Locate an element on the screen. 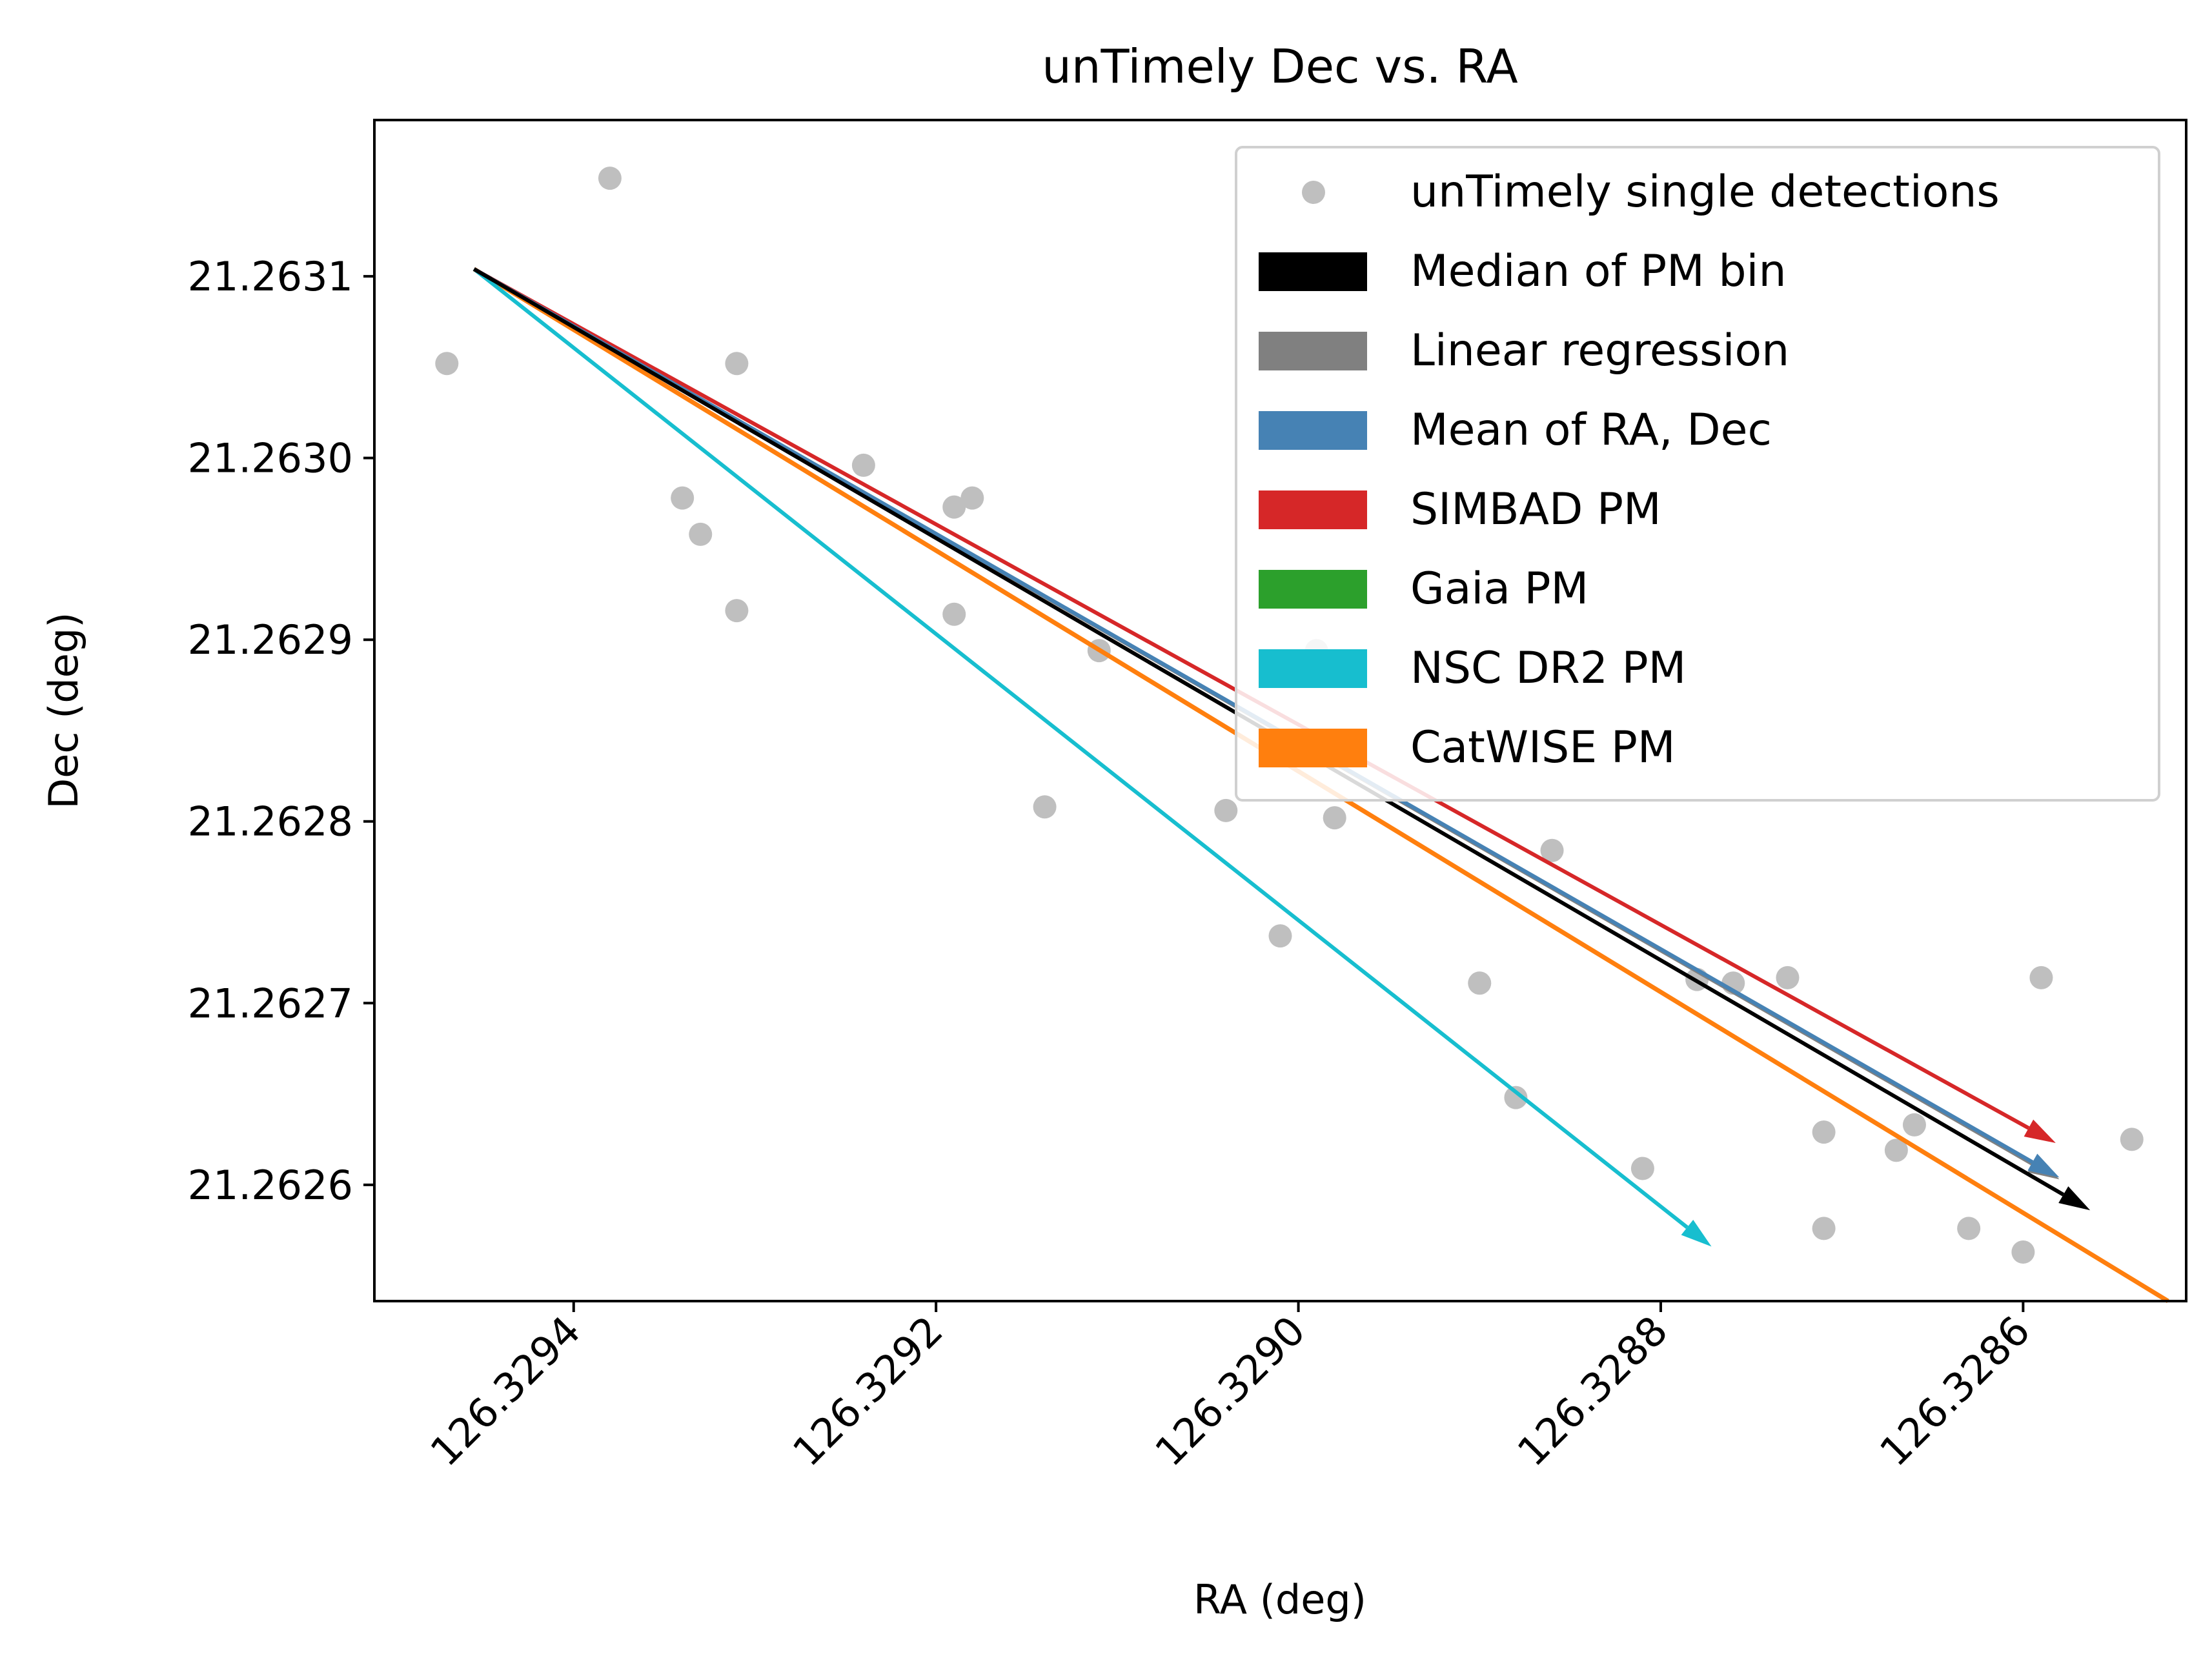  chart-title: unTimely Dec vs. RA is located at coordinates (1280, 66).